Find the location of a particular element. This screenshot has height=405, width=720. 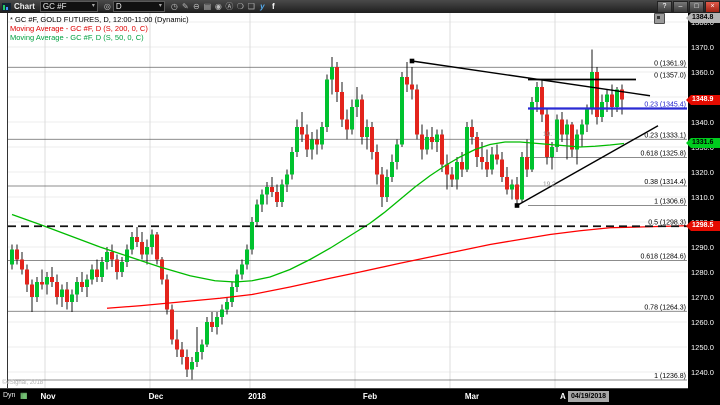

twitter-icon: y is located at coordinates (262, 6).